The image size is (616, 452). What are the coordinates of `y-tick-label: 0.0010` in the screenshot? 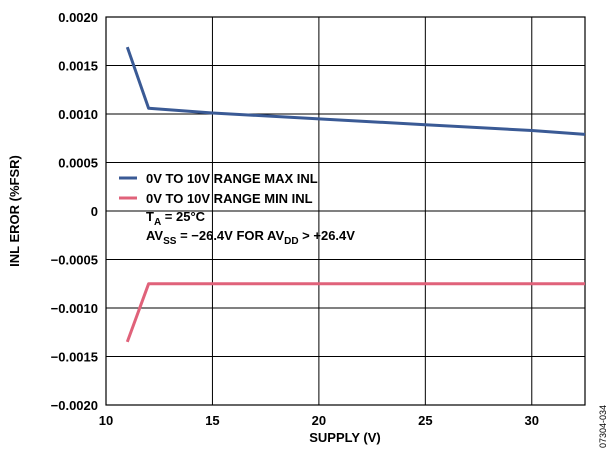 It's located at (78, 114).